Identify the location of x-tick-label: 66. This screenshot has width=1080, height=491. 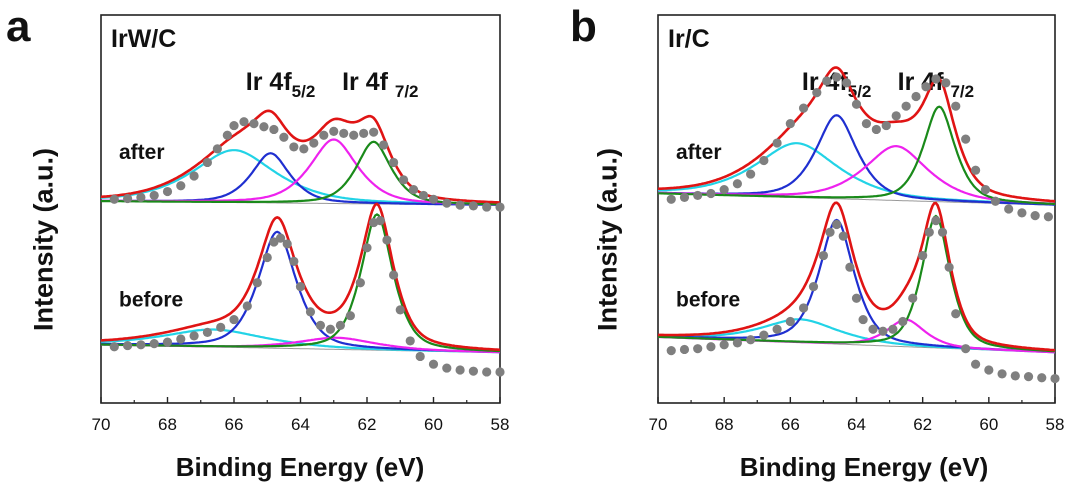
(234, 424).